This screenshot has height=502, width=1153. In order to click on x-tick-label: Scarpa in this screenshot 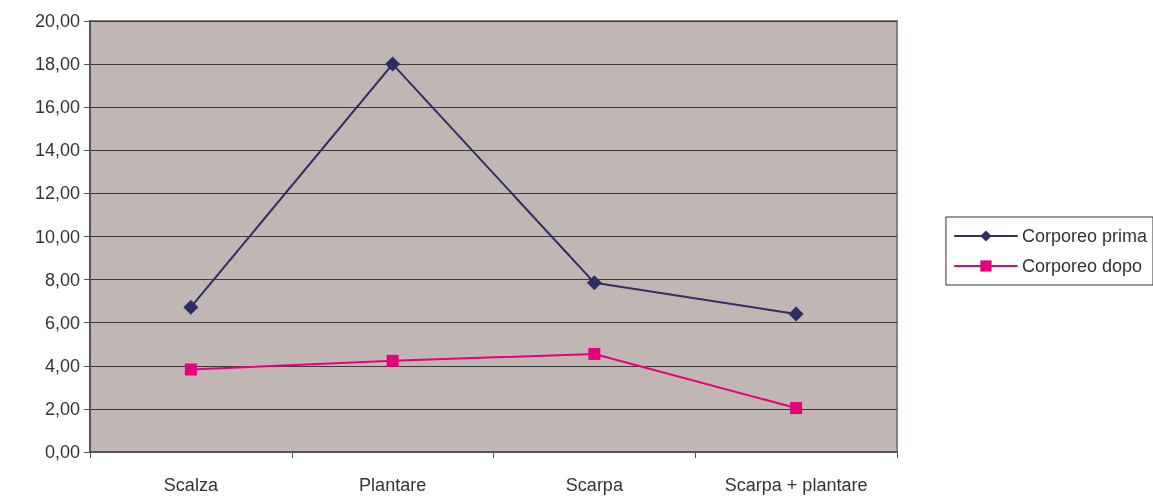, I will do `click(594, 485)`.